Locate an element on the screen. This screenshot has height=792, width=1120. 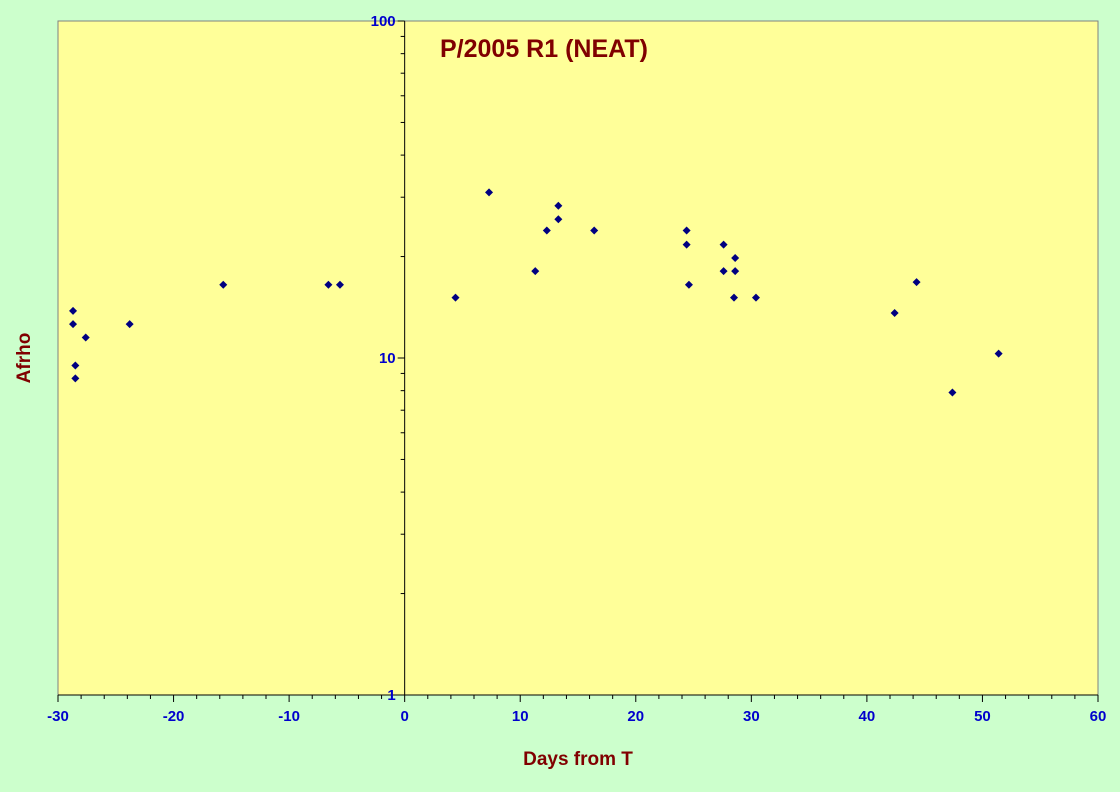
x-tick-label: 30 is located at coordinates (751, 716).